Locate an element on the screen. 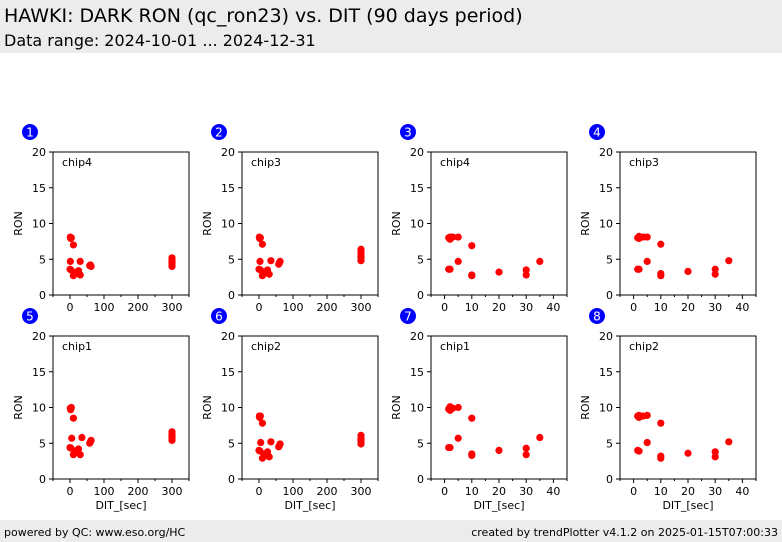 The image size is (782, 542). panel-badge-number: 3 is located at coordinates (408, 133).